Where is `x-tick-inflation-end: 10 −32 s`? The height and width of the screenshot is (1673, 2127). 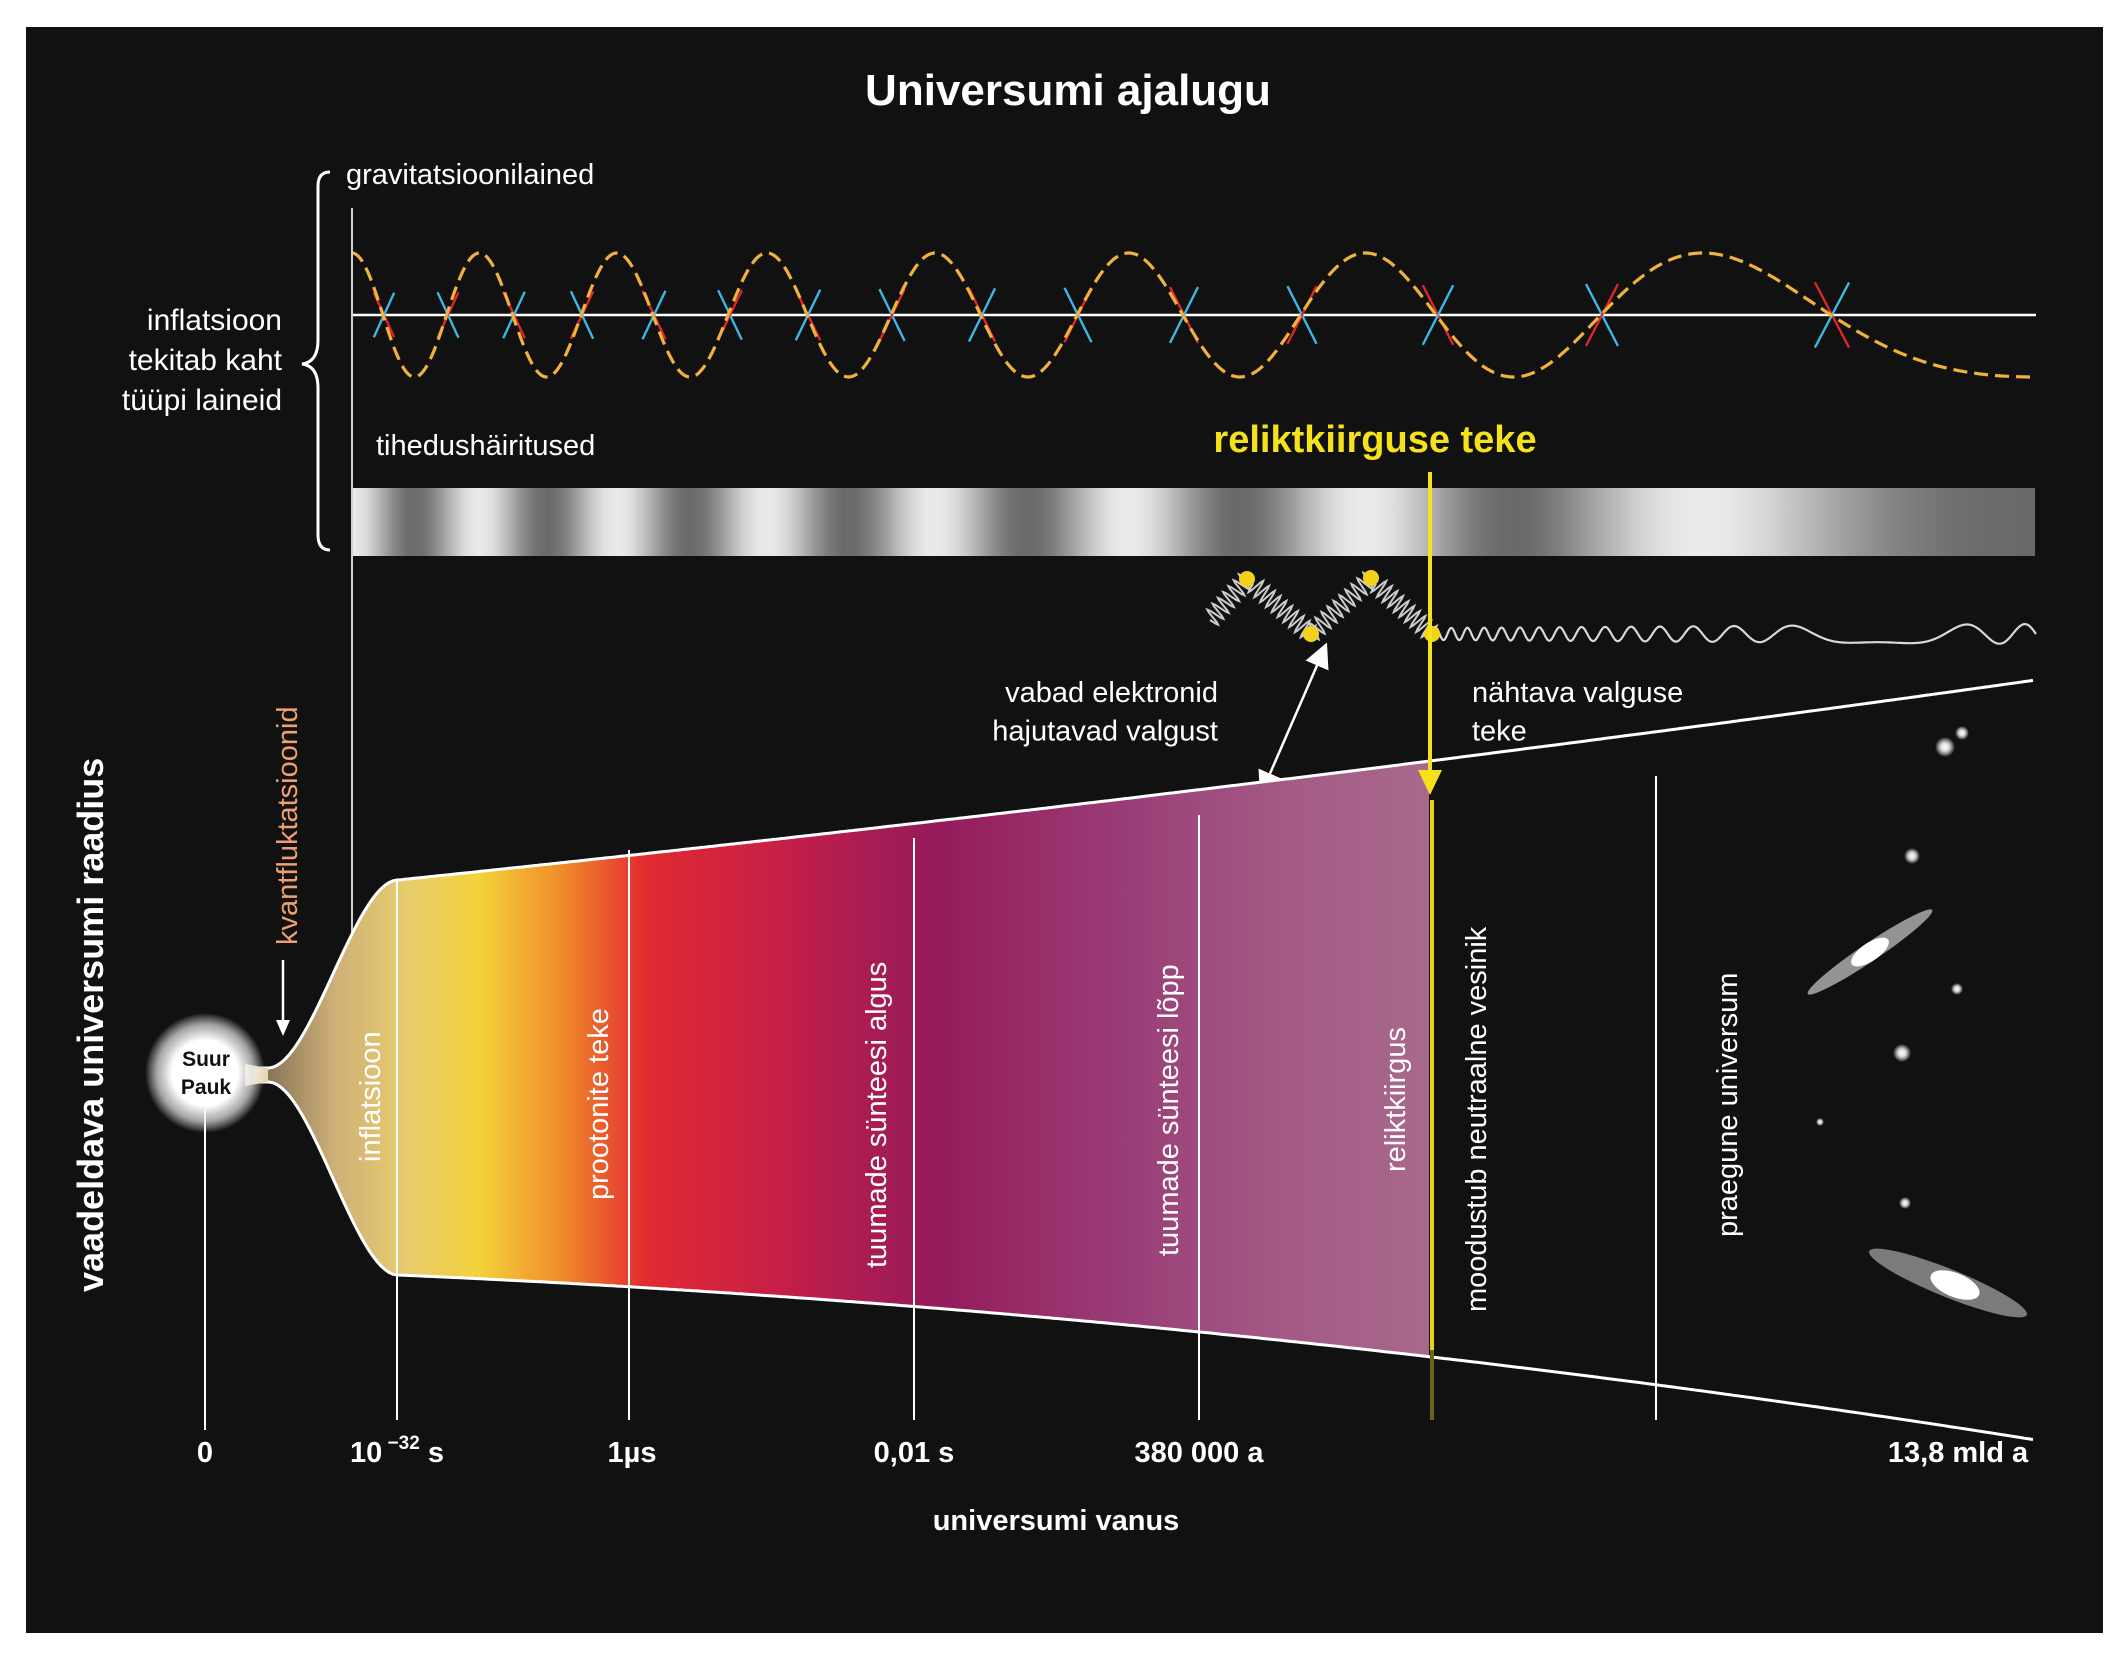
x-tick-inflation-end: 10 −32 s is located at coordinates (397, 1451).